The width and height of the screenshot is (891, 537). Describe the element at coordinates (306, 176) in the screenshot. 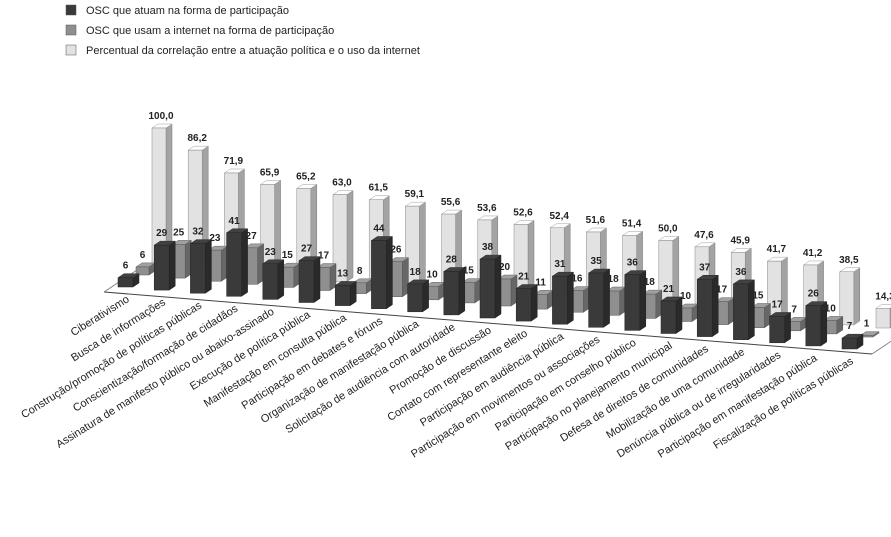

I see `data-label-correlacao-5: 65,2` at that location.